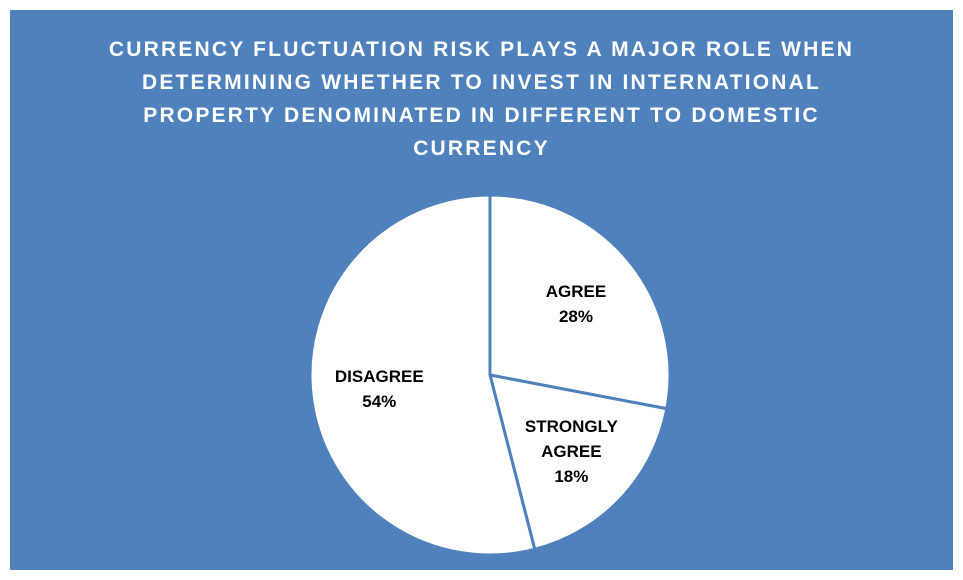  I want to click on slice-value: 54%, so click(379, 401).